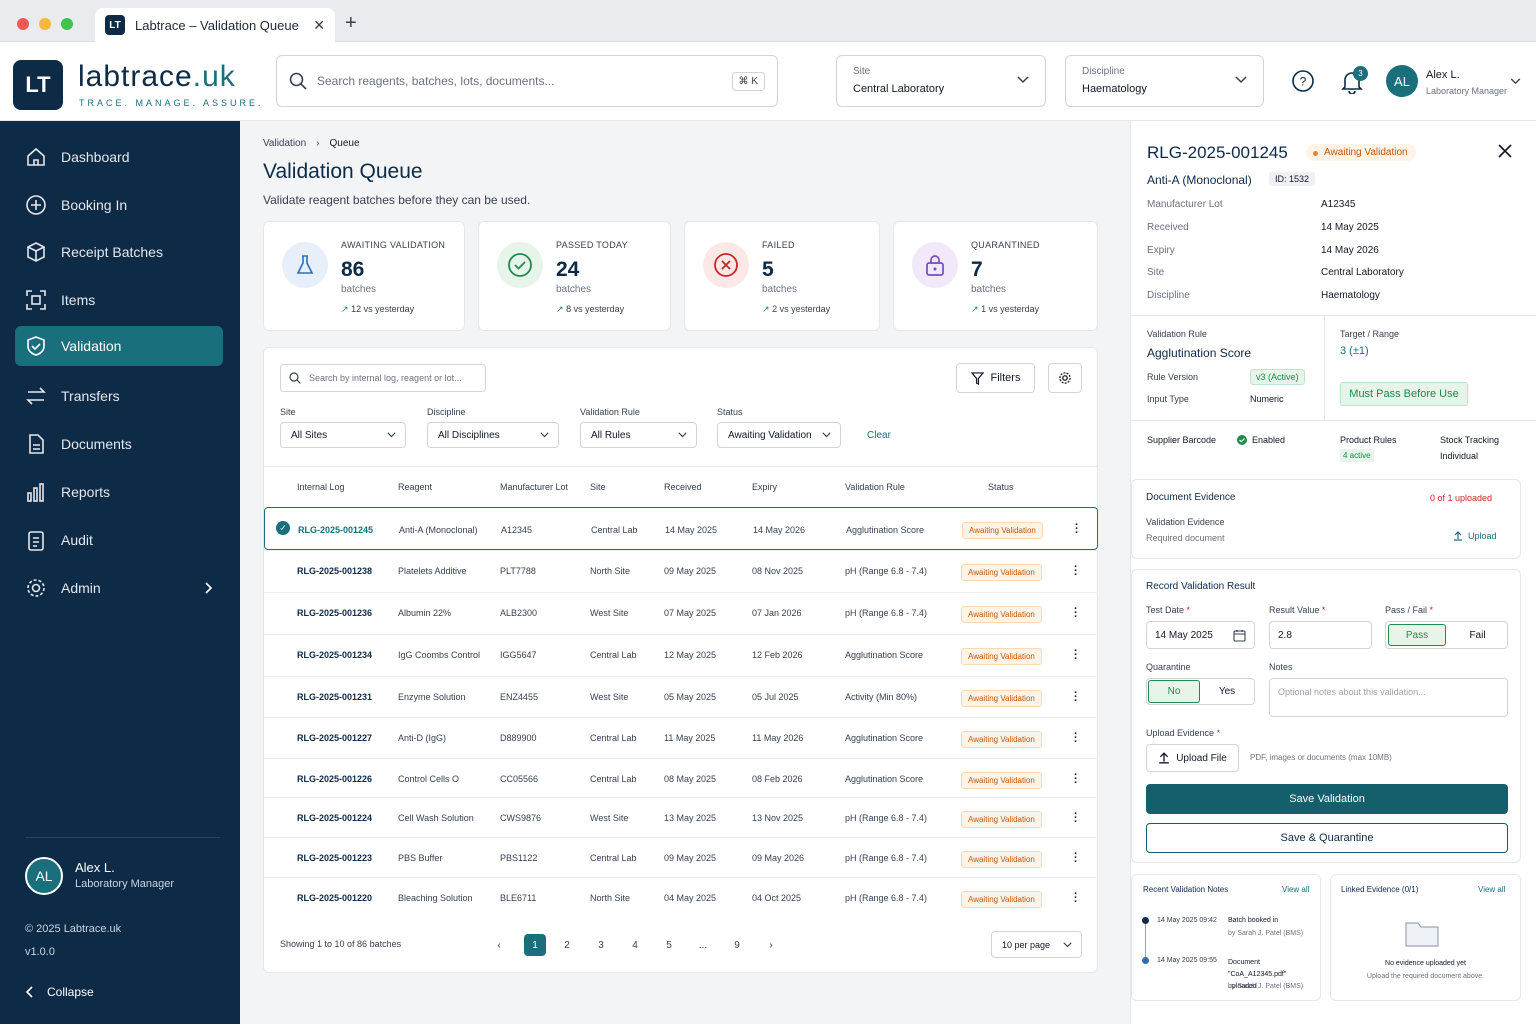 This screenshot has width=1536, height=1024. What do you see at coordinates (598, 487) in the screenshot?
I see `col-header-site: Site` at bounding box center [598, 487].